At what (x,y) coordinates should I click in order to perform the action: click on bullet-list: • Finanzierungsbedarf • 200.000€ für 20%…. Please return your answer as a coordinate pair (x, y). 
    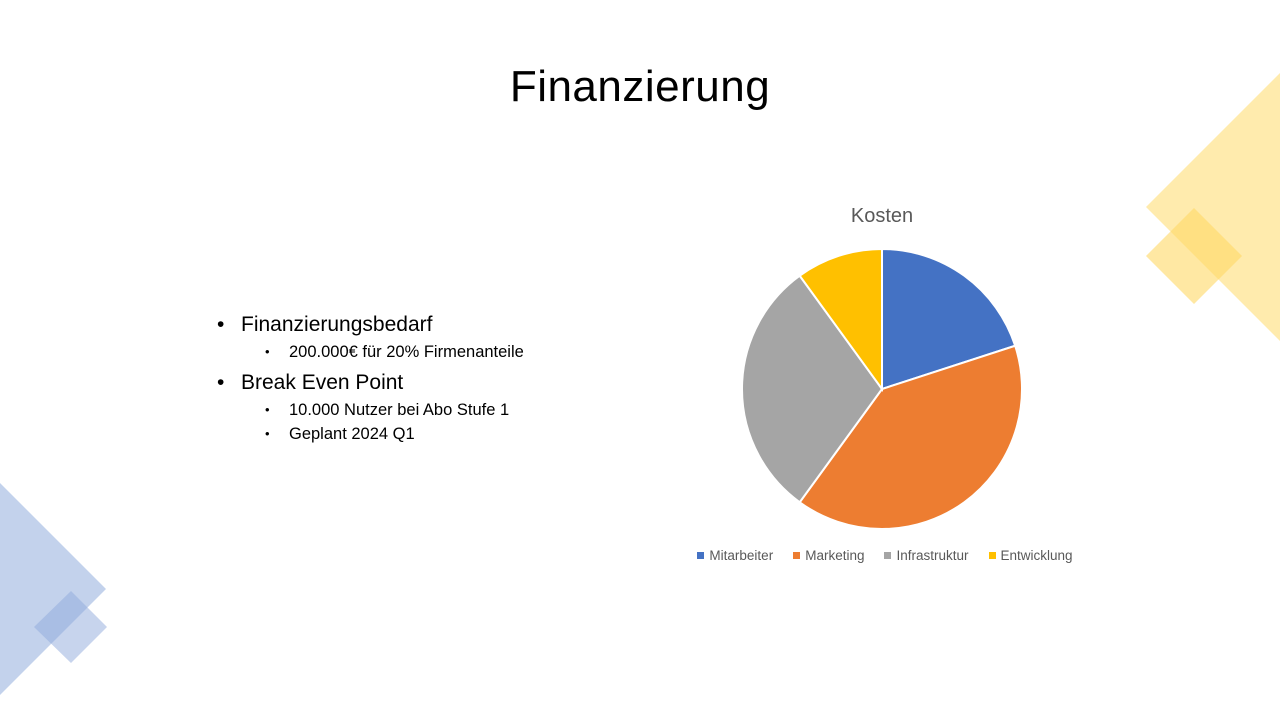
    Looking at the image, I should click on (426, 378).